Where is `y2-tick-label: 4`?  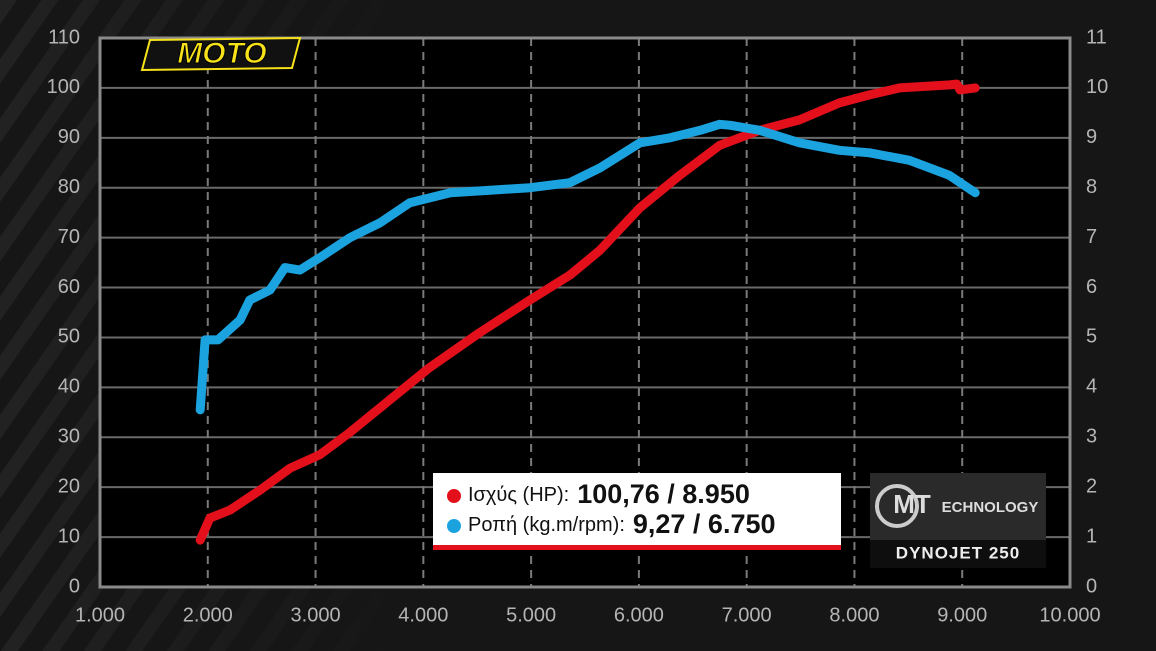
y2-tick-label: 4 is located at coordinates (1091, 387).